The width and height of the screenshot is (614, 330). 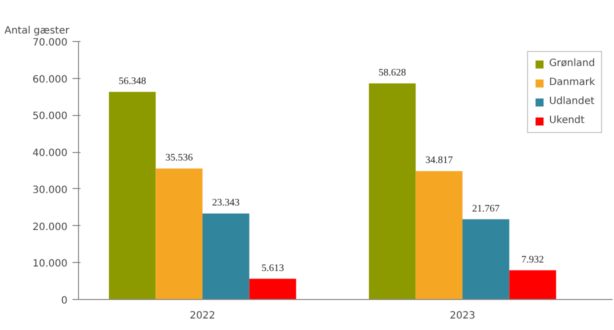 What do you see at coordinates (203, 316) in the screenshot?
I see `x-tick-label: 2022` at bounding box center [203, 316].